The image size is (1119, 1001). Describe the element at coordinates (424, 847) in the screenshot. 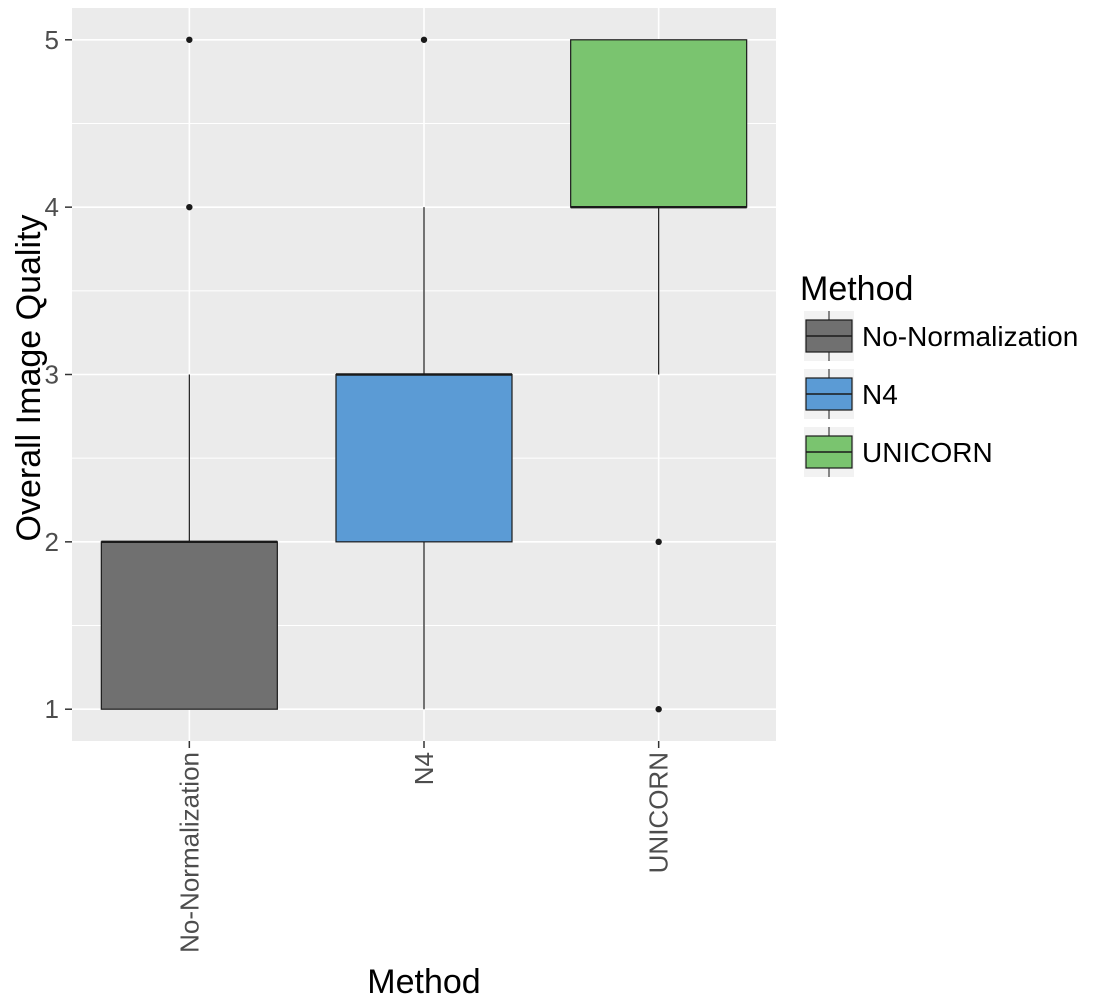

I see `x-axis: No-Normalization N4 UNICORN` at that location.